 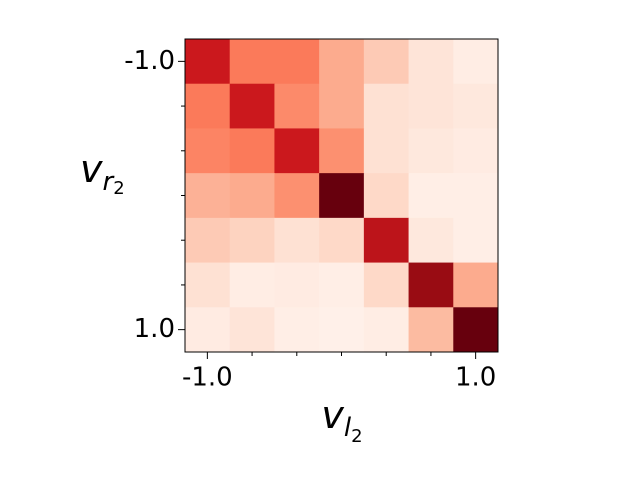 I want to click on x-axis-label: vl2, so click(x=341, y=420).